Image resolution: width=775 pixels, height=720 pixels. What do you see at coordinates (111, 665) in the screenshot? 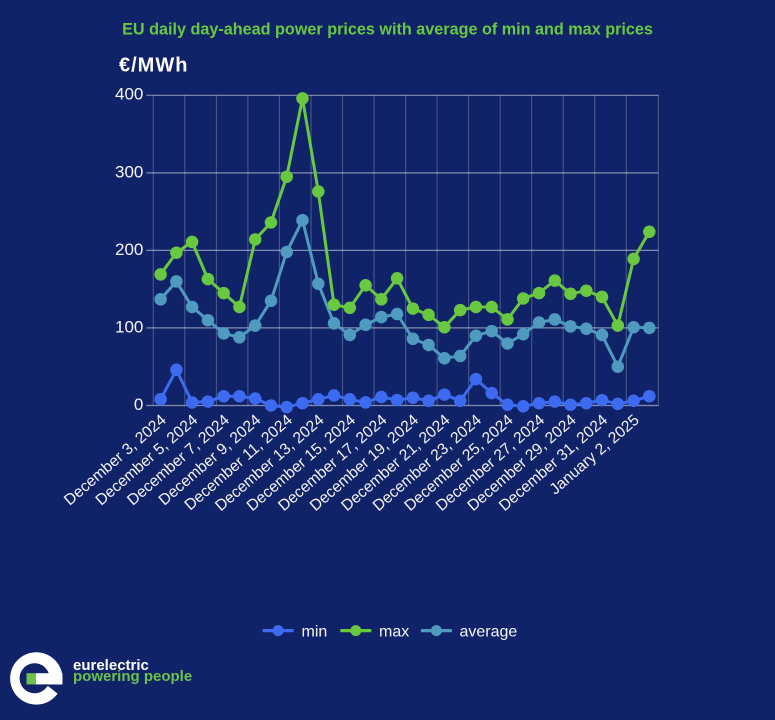
I see `svg-text: eurelectric` at bounding box center [111, 665].